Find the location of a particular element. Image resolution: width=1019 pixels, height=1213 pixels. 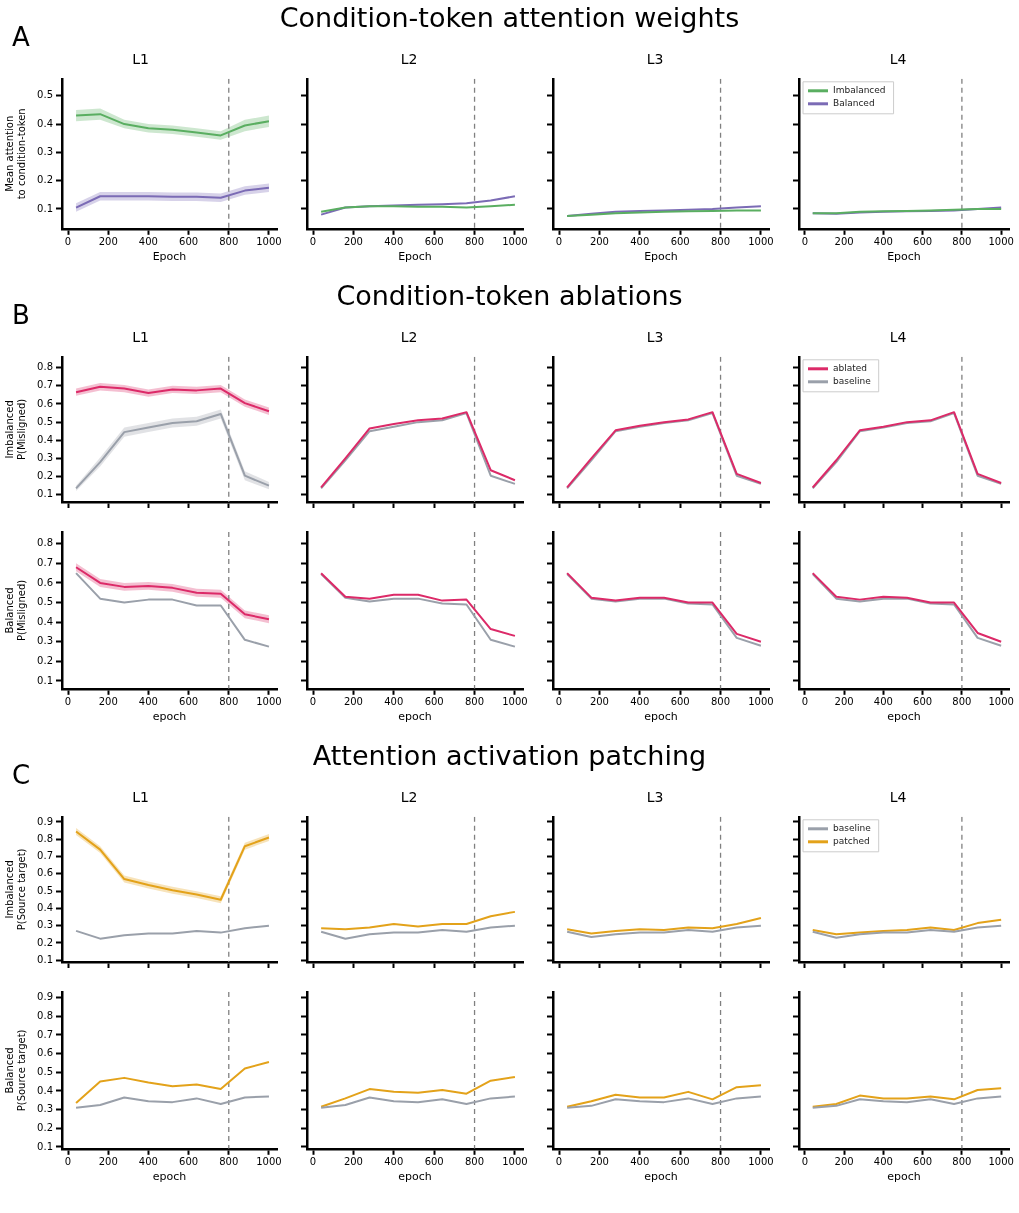

text: A is located at coordinates (21, 37).